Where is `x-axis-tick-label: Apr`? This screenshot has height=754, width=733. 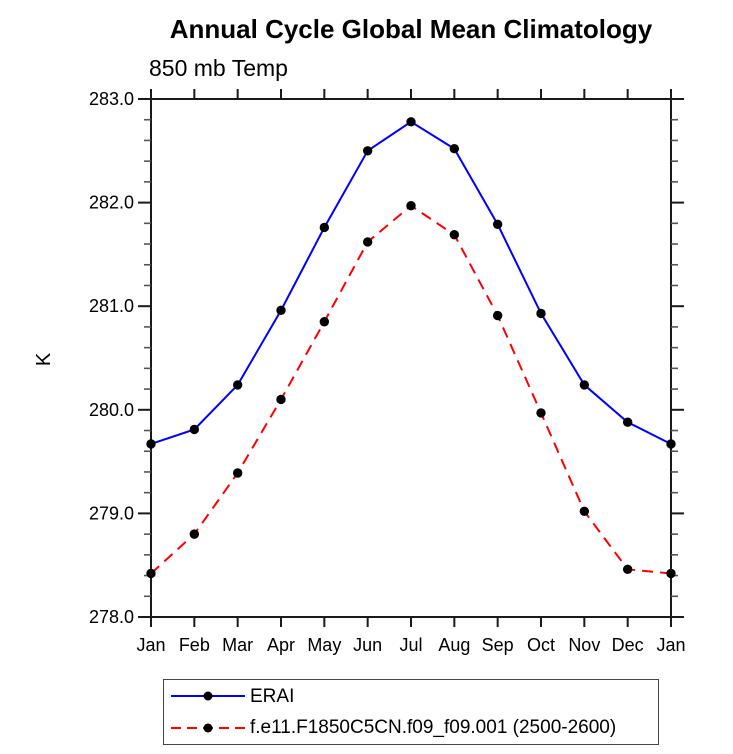 x-axis-tick-label: Apr is located at coordinates (281, 645).